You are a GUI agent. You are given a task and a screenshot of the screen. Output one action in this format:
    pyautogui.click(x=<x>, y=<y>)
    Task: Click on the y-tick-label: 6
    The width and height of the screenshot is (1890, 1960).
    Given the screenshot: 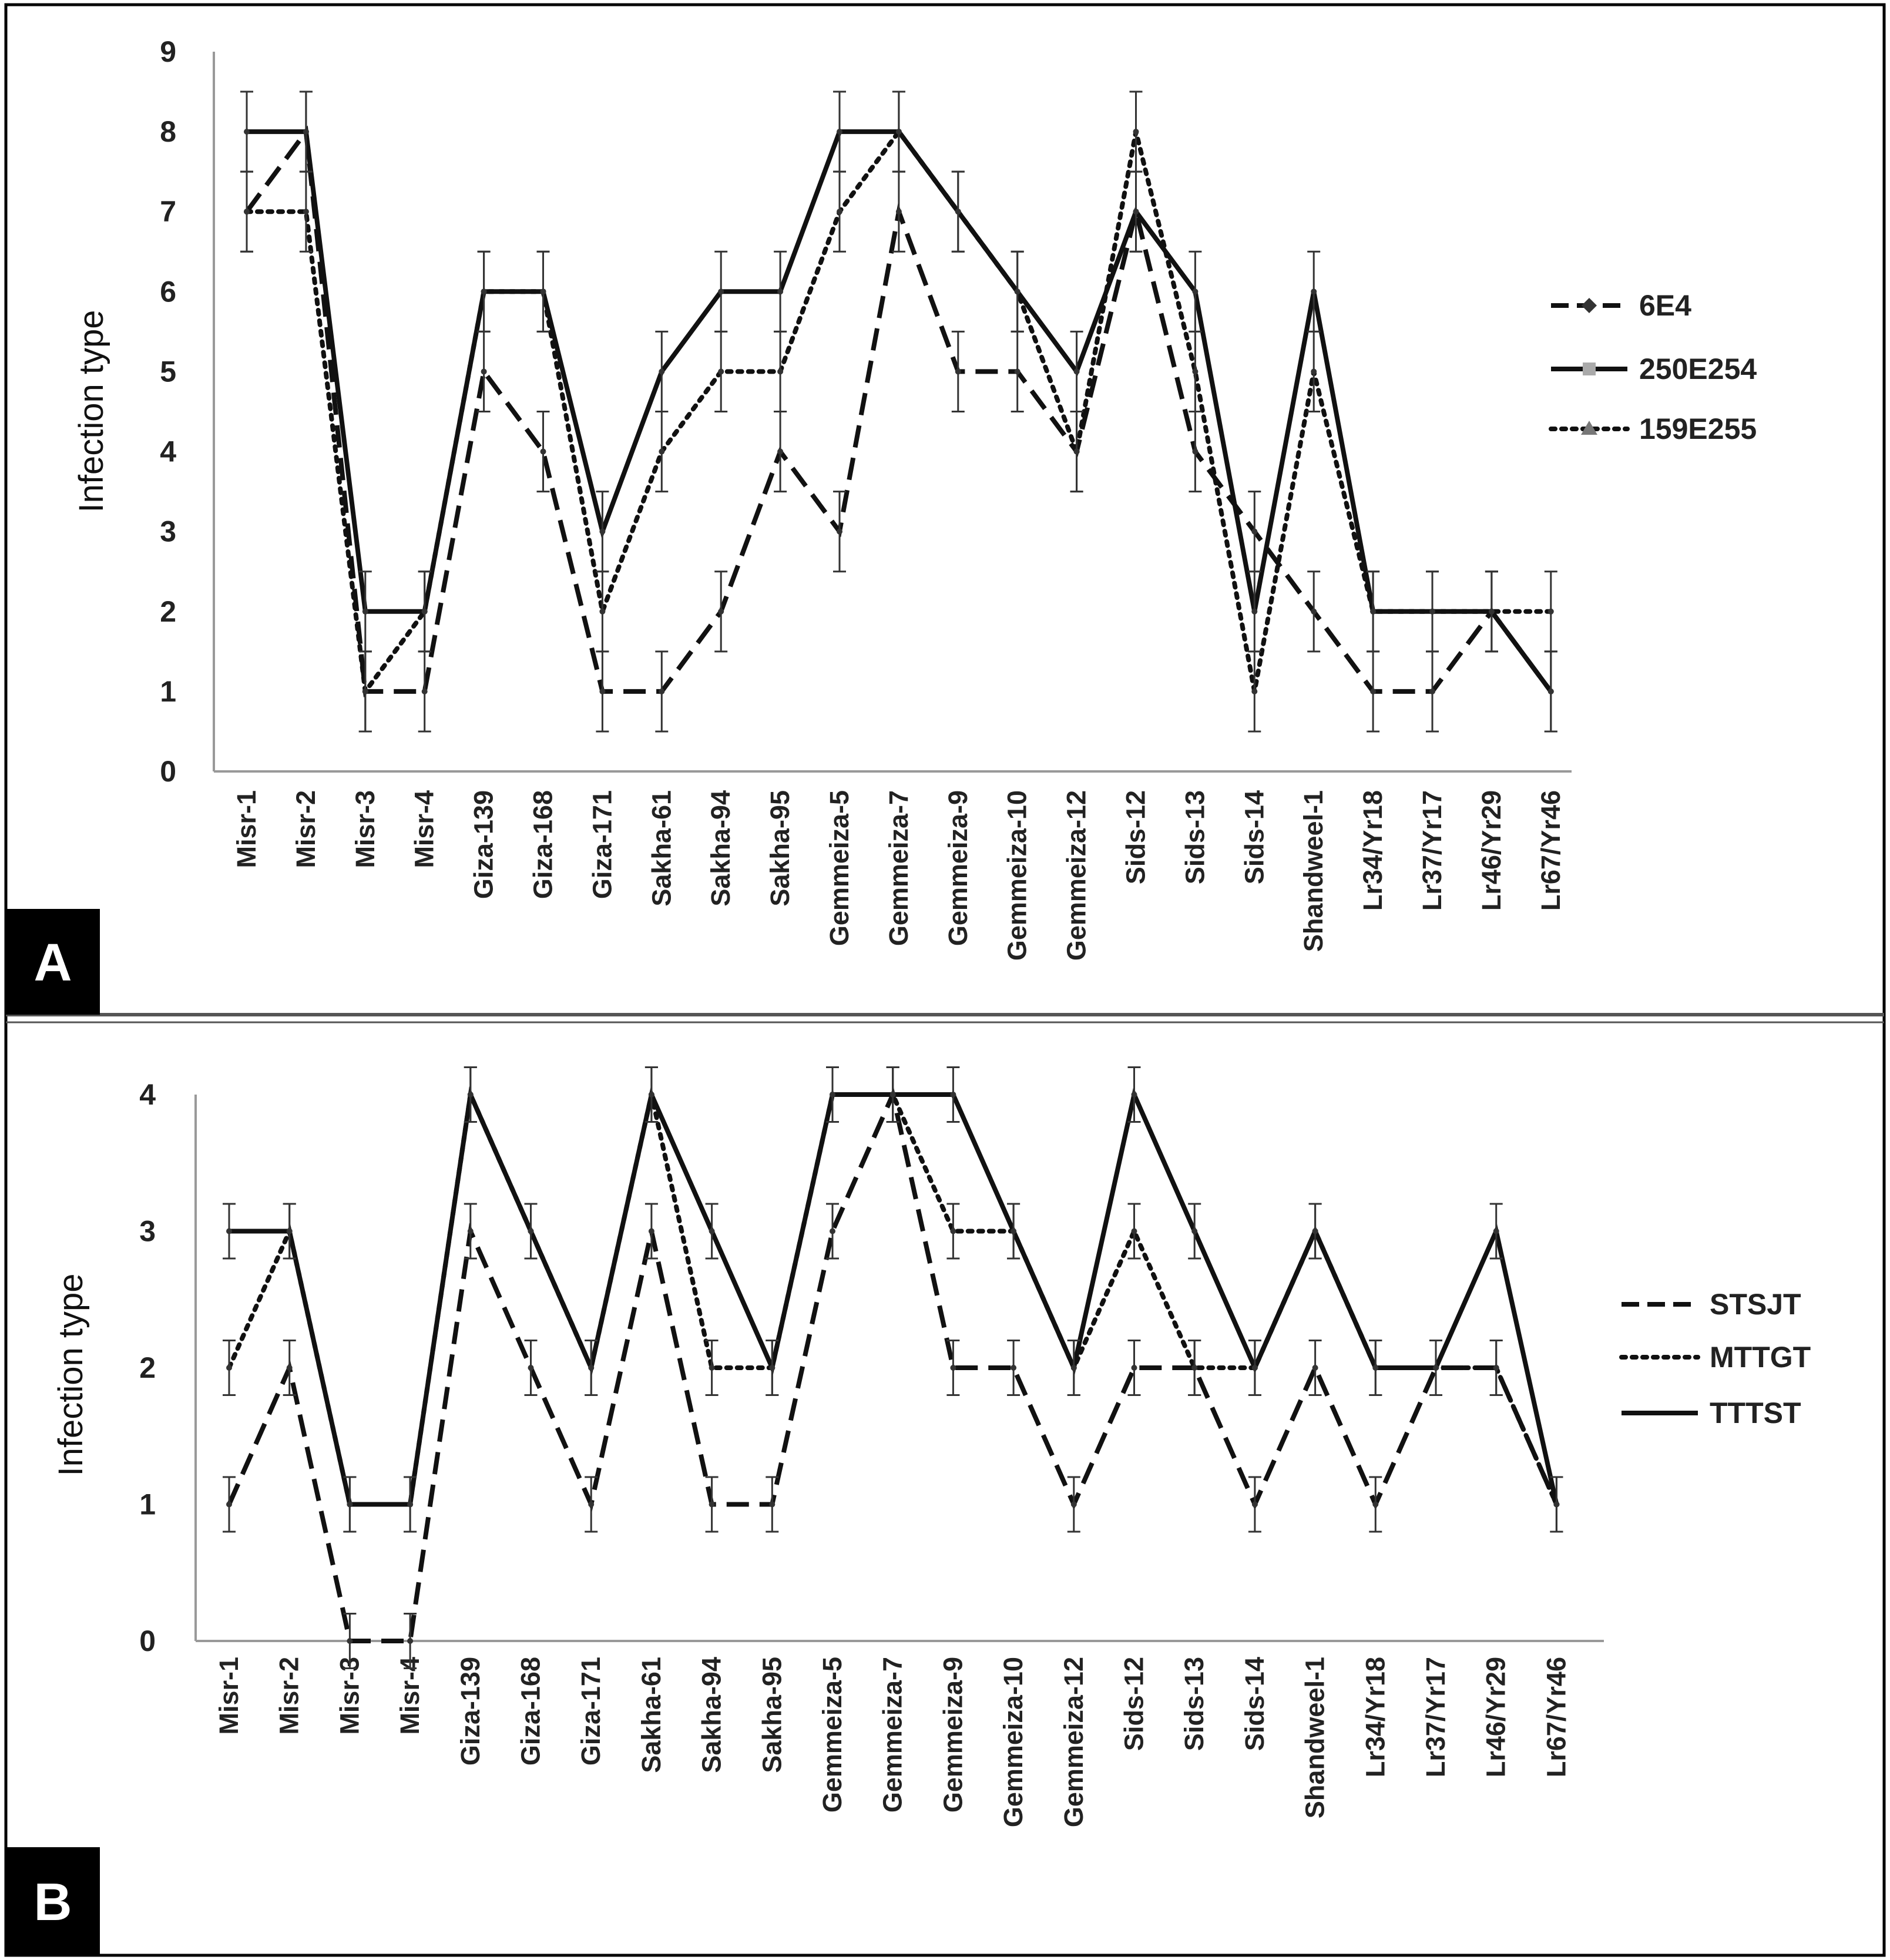 What is the action you would take?
    pyautogui.click(x=168, y=291)
    